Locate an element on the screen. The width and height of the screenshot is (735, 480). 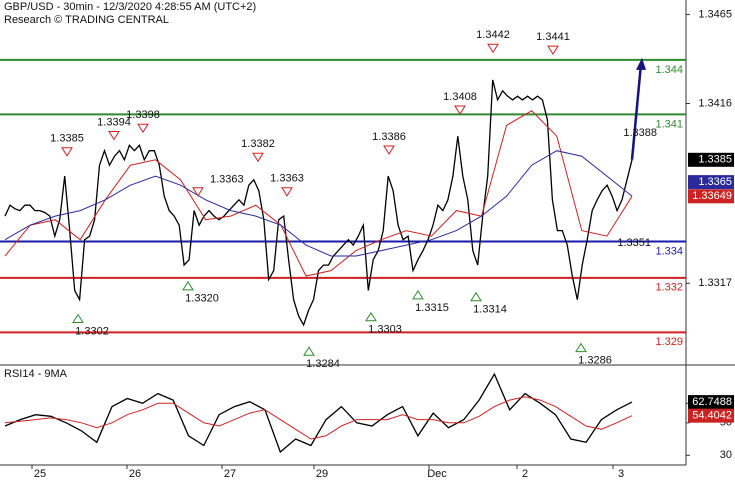
x-tick-label: 25 is located at coordinates (40, 474).